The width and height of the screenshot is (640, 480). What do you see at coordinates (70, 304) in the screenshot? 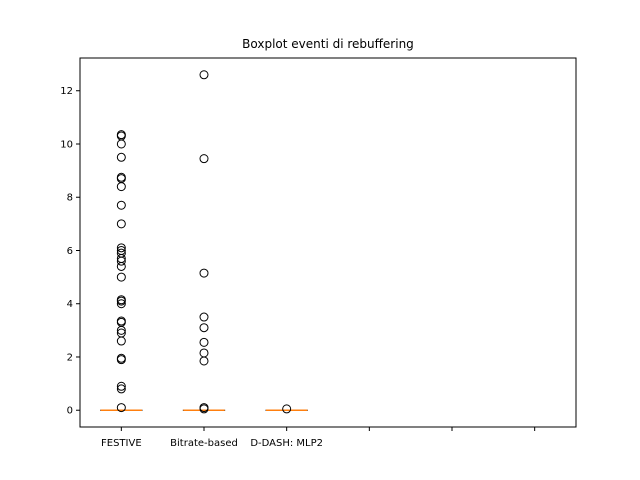
I see `y-tick-label: 4` at bounding box center [70, 304].